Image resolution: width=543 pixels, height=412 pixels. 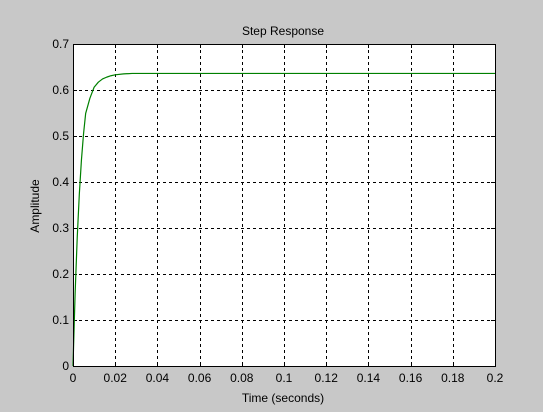 What do you see at coordinates (60, 320) in the screenshot?
I see `y-tick-label: 0.1` at bounding box center [60, 320].